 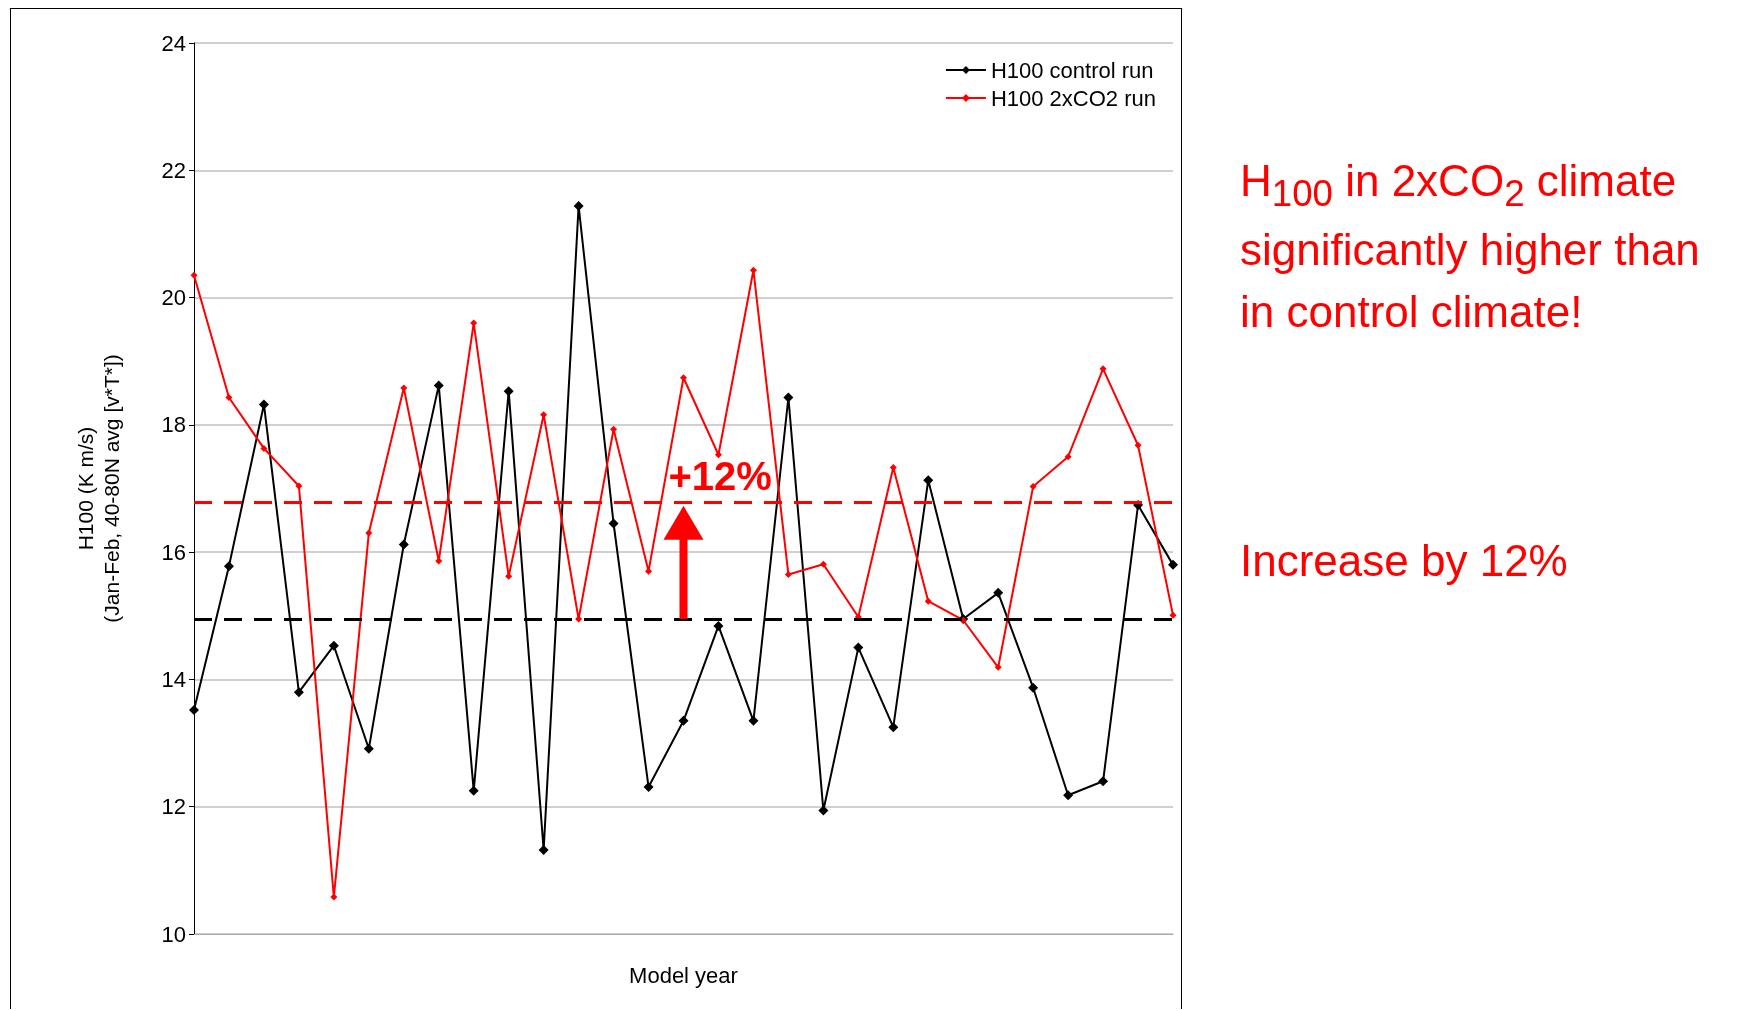 I want to click on y-tick-label: 20, so click(x=173, y=298).